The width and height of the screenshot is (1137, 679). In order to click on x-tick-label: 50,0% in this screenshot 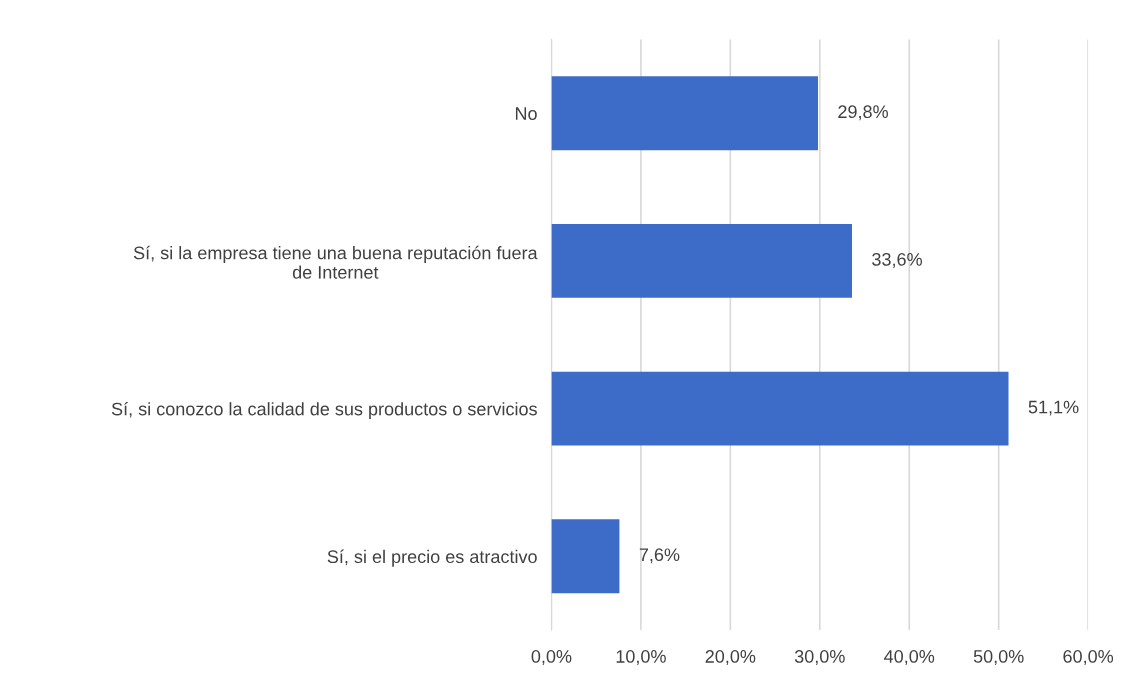, I will do `click(998, 657)`.